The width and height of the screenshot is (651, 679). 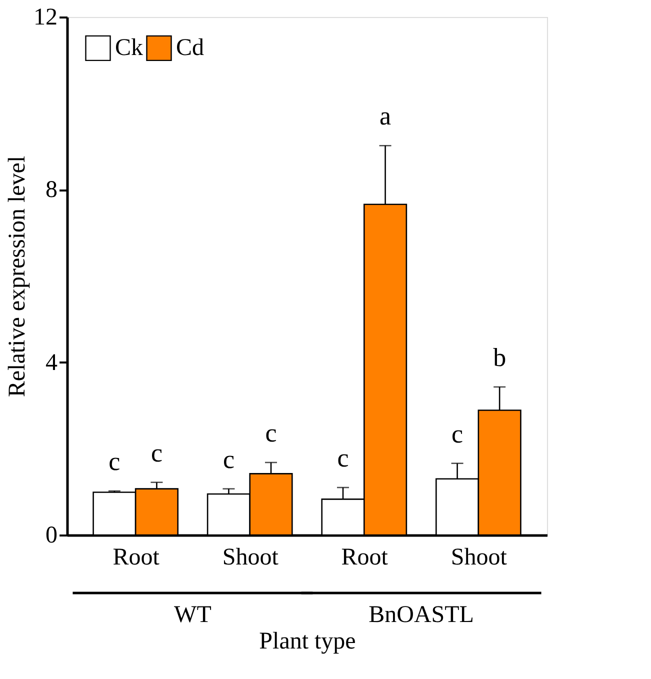 What do you see at coordinates (307, 641) in the screenshot?
I see `x-axis-title: Plant type` at bounding box center [307, 641].